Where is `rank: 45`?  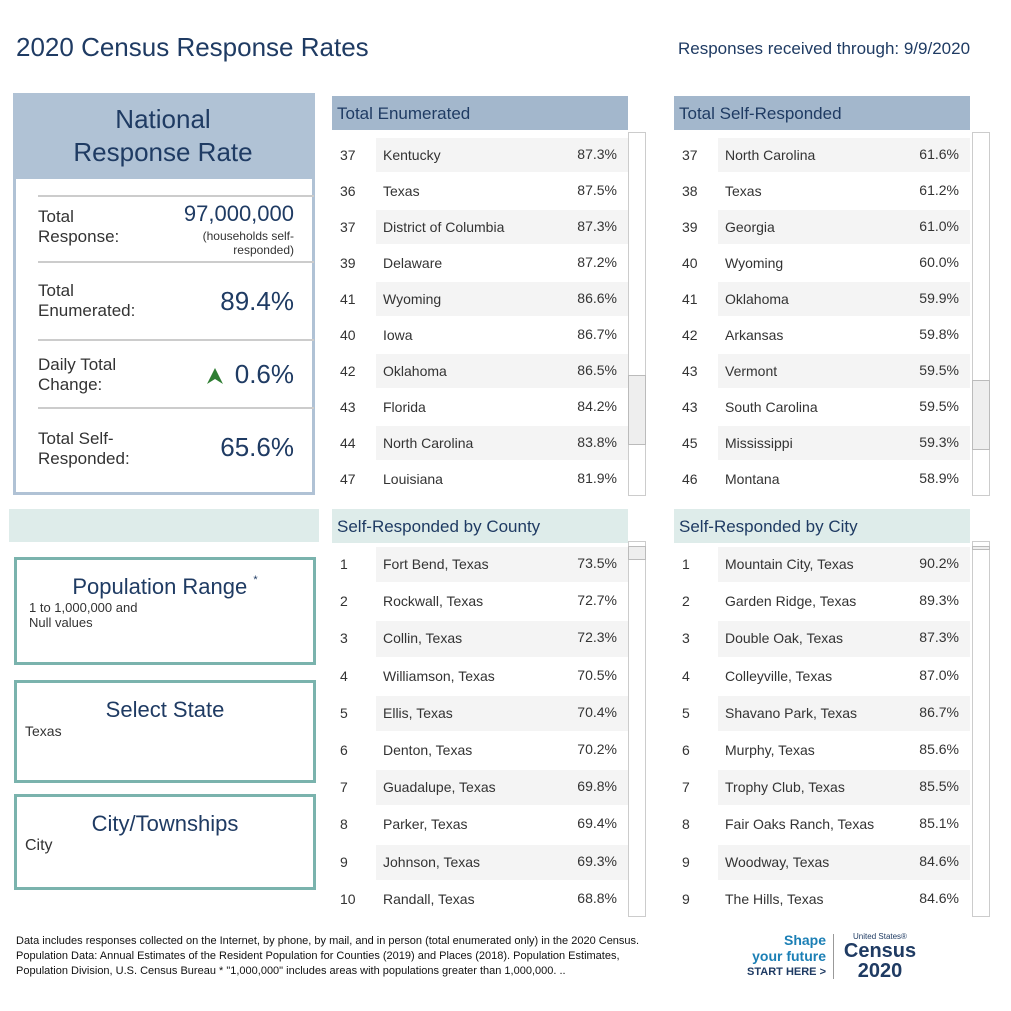 rank: 45 is located at coordinates (690, 443).